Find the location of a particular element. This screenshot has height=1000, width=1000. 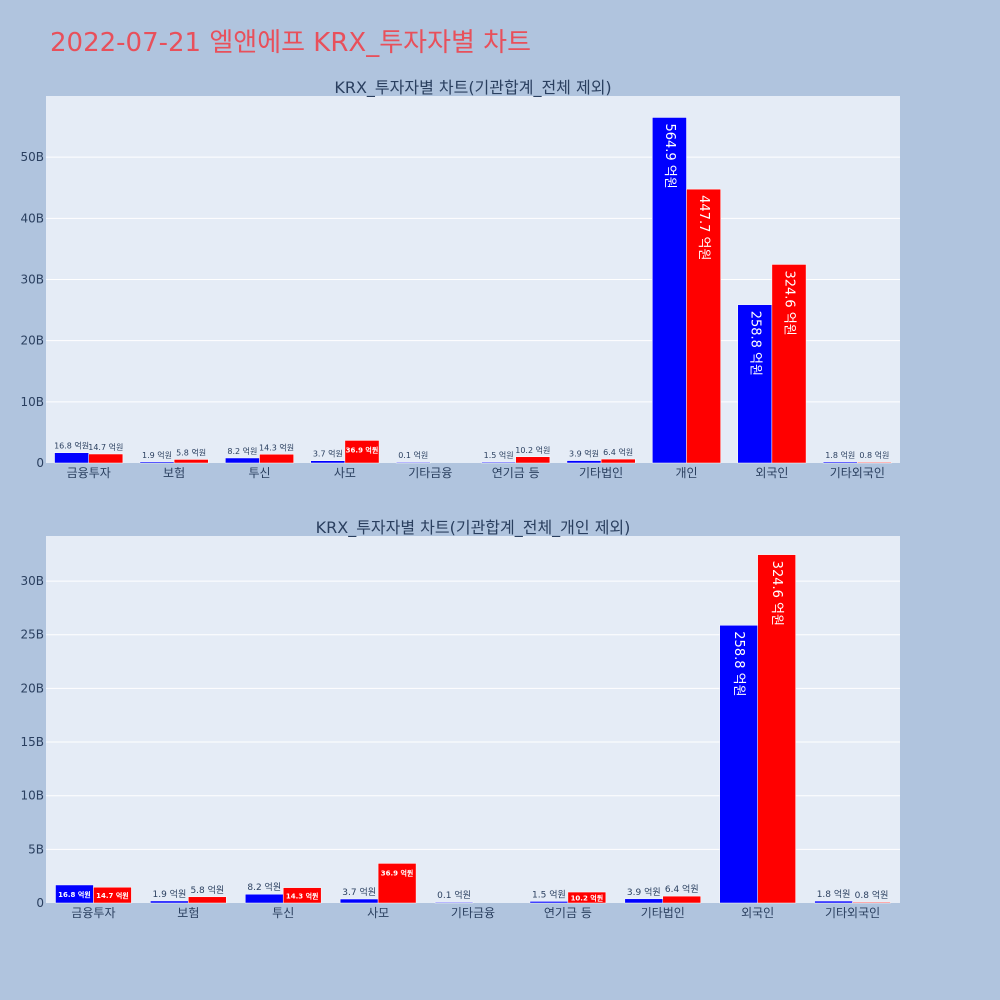

data-label: 564.9 억원 is located at coordinates (669, 155).